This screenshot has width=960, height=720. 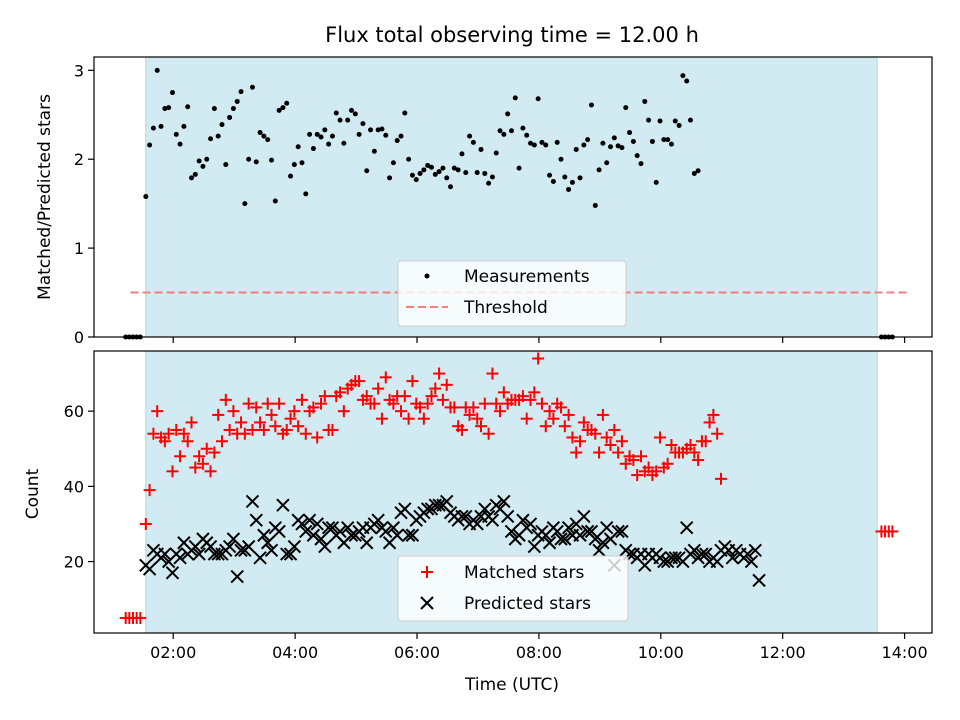 I want to click on top-x-ticks, so click(x=539, y=340).